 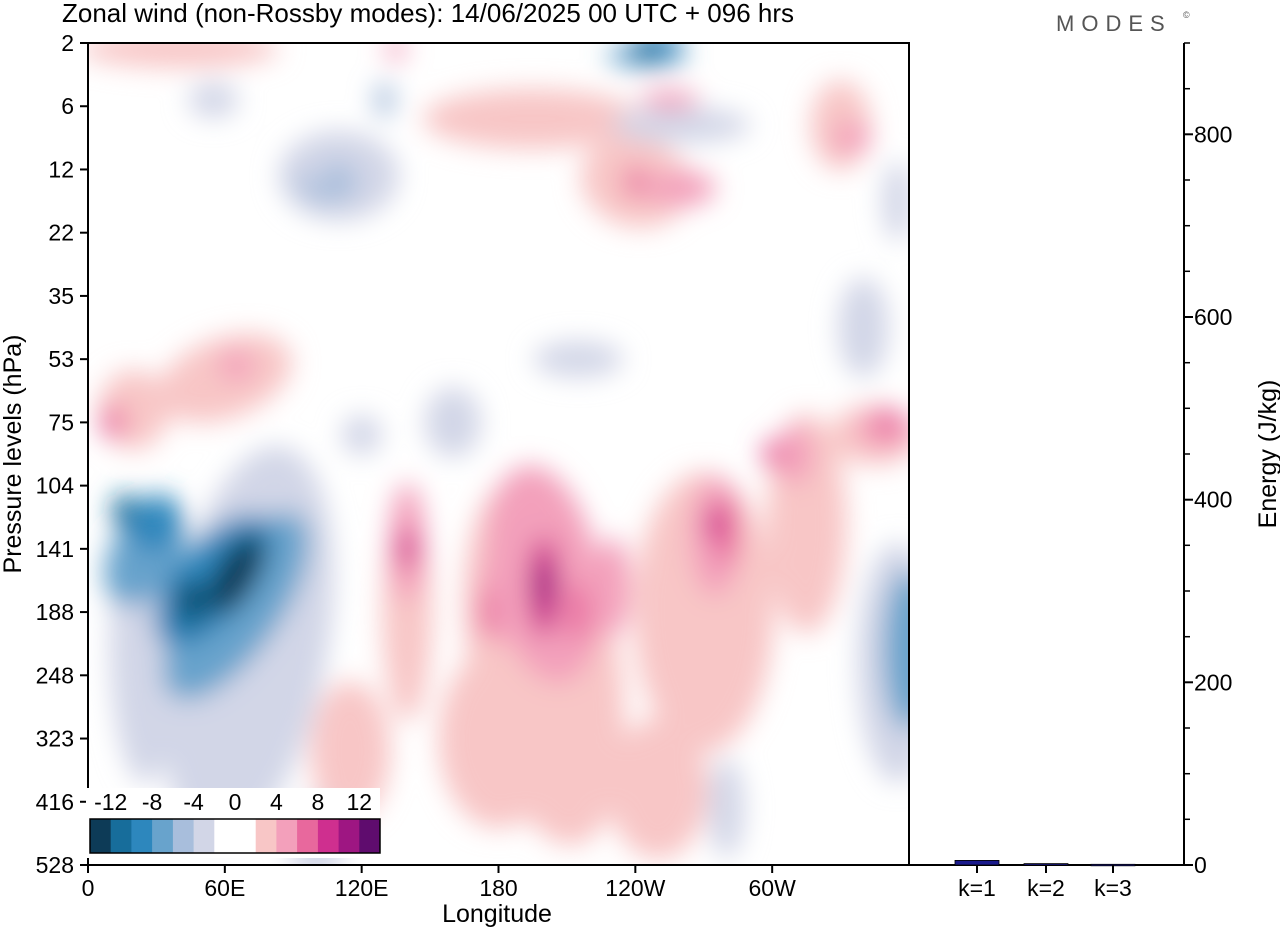 What do you see at coordinates (498, 888) in the screenshot?
I see `x-tick-label: 180` at bounding box center [498, 888].